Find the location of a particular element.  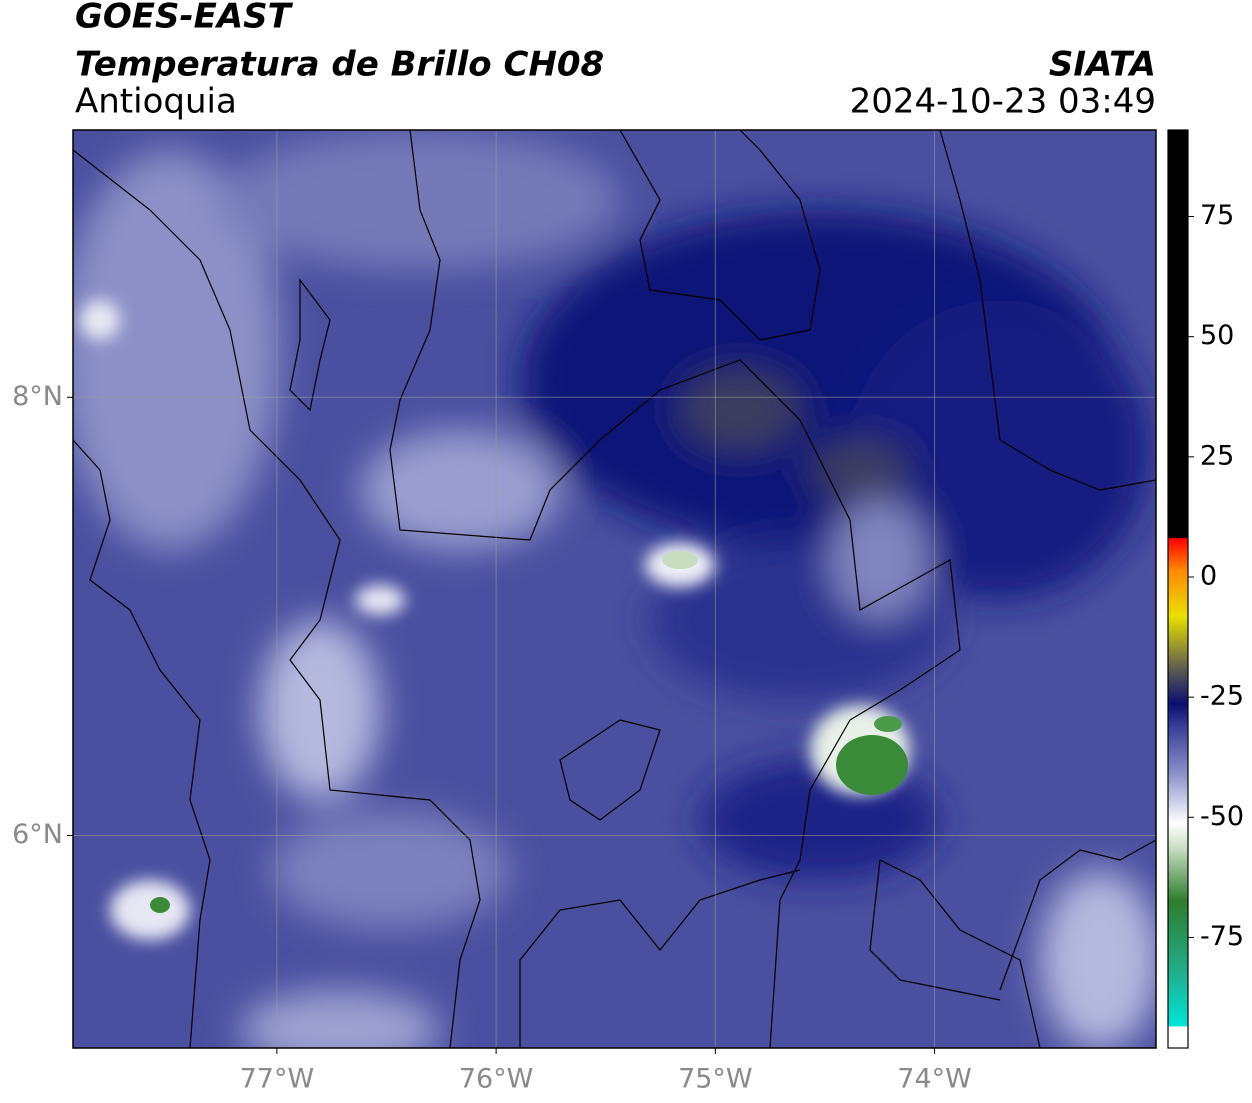

colorbar-label: -75 is located at coordinates (1222, 936).